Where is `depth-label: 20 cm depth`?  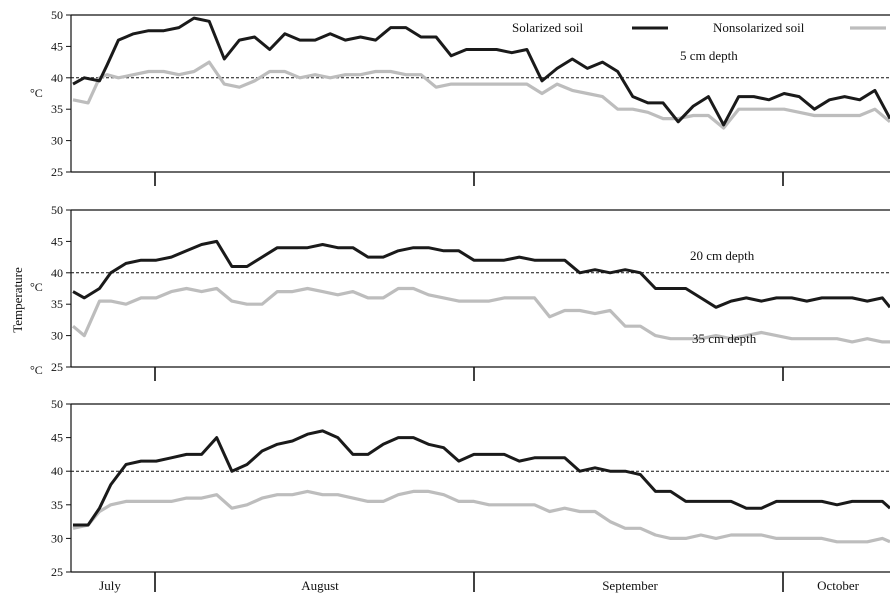 depth-label: 20 cm depth is located at coordinates (722, 255).